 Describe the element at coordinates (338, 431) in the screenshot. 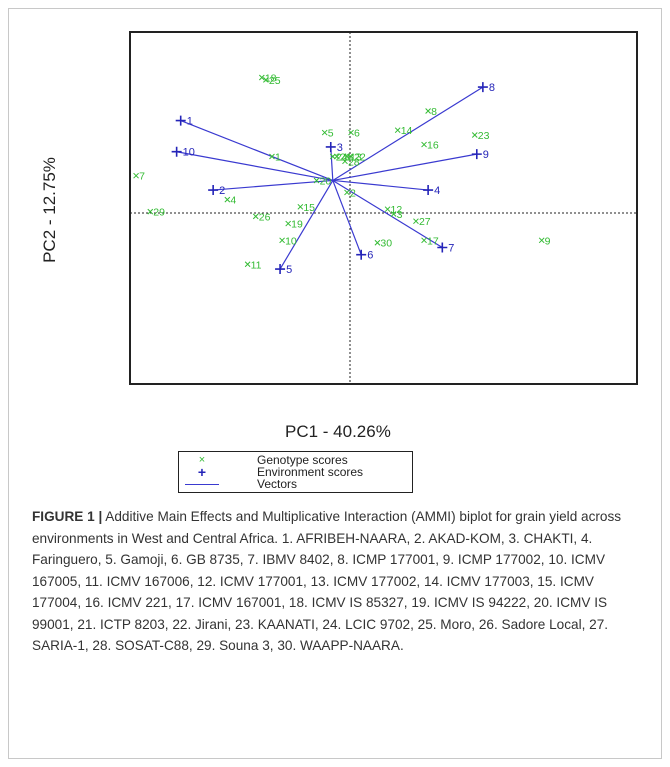

I see `x-axis-label: PC1 - 40.26%` at that location.